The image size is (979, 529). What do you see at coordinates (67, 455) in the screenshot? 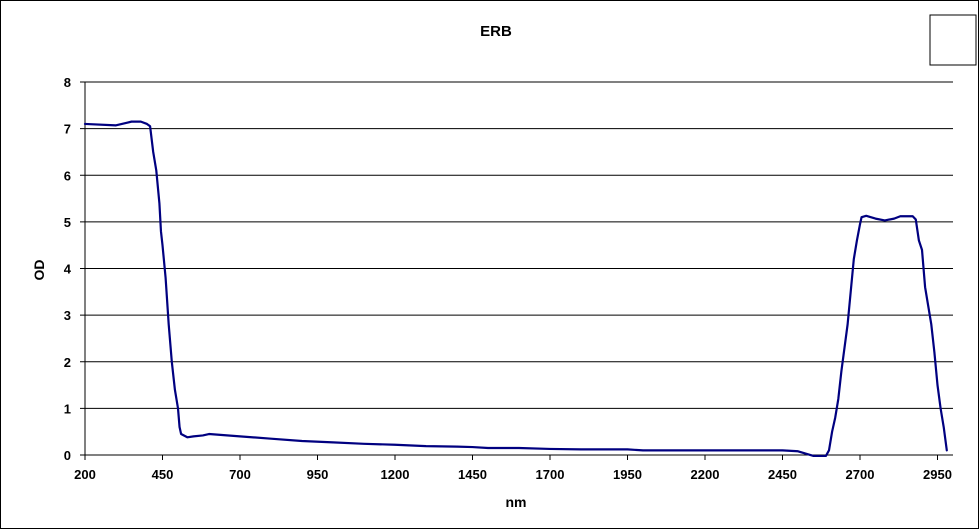
I see `y-tick-label: 0` at bounding box center [67, 455].